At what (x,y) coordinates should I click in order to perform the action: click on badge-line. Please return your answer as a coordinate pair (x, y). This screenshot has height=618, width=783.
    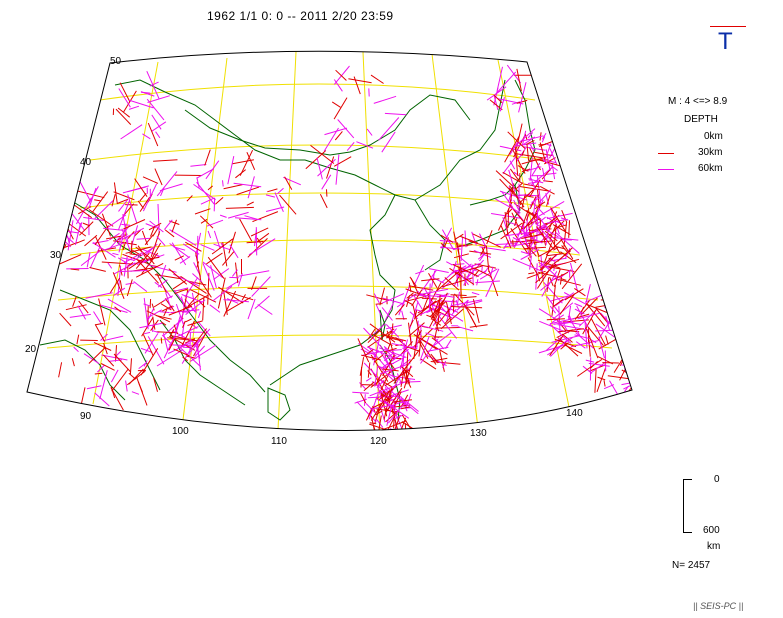
    Looking at the image, I should click on (728, 26).